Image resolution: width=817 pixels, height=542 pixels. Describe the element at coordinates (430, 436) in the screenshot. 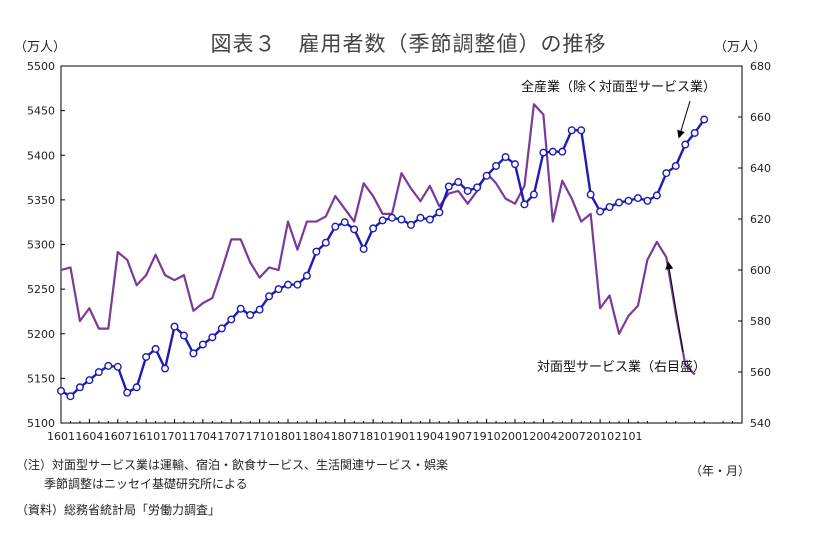

I see `x-axis-tick-label: 1904` at that location.